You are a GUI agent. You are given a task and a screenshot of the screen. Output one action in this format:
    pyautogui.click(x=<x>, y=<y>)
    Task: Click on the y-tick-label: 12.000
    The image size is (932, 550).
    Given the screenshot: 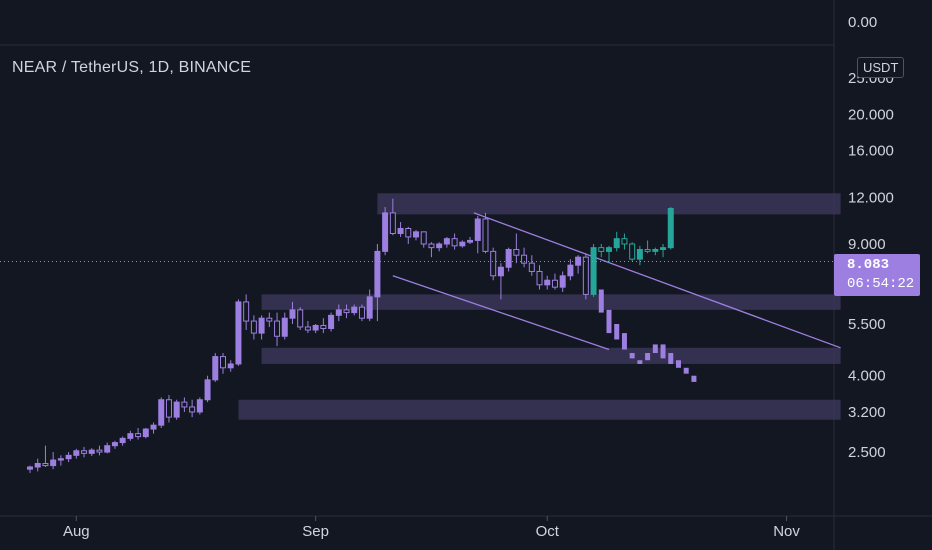 What is the action you would take?
    pyautogui.click(x=871, y=197)
    